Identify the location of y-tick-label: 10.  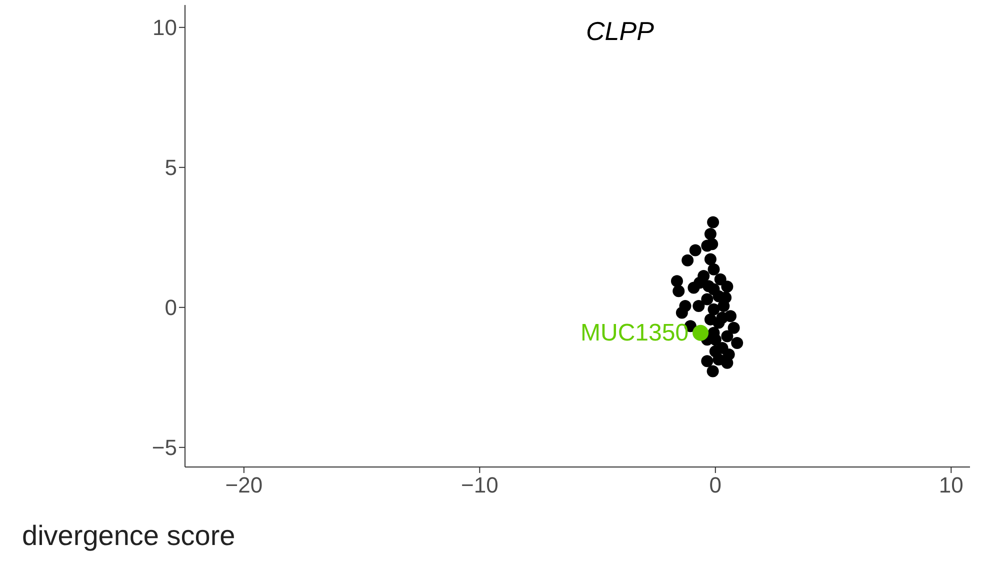
(164, 27).